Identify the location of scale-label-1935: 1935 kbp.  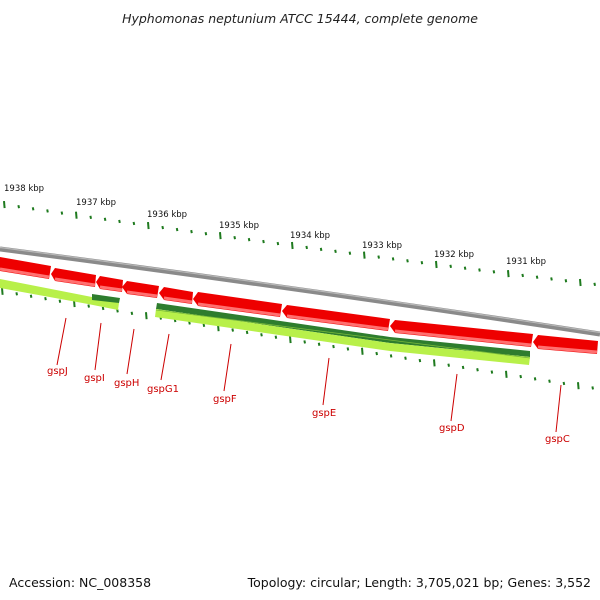
(239, 226).